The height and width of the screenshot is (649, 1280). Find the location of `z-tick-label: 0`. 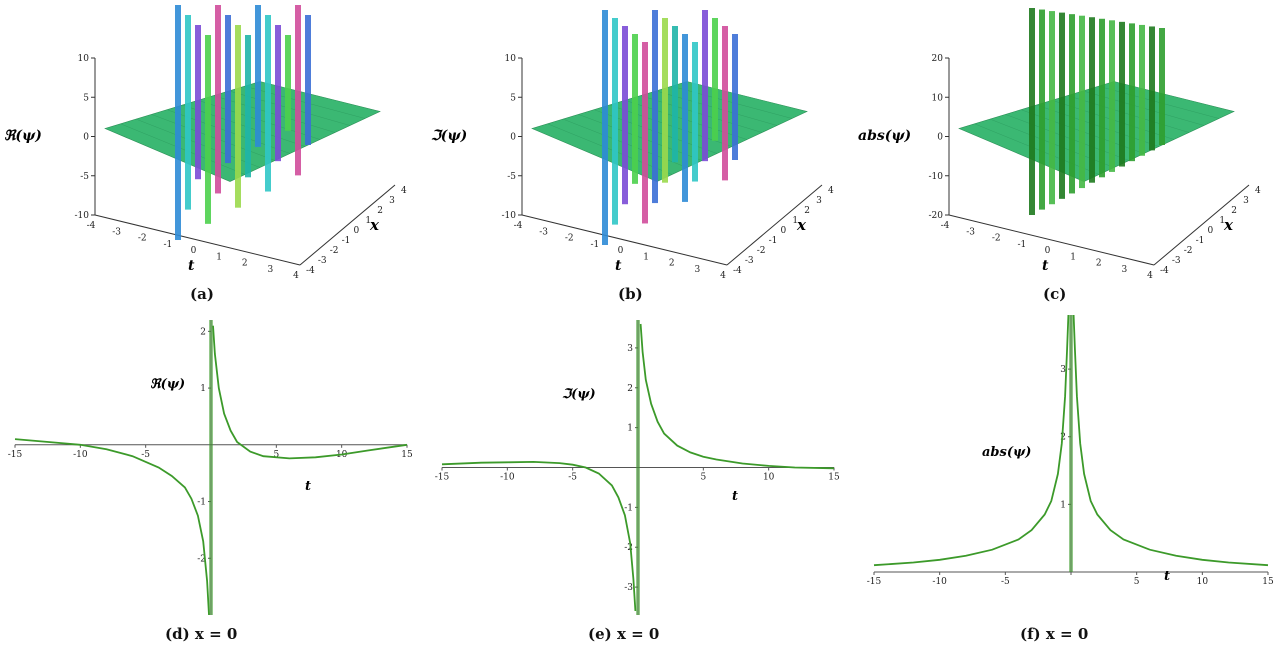

z-tick-label: 0 is located at coordinates (513, 138).